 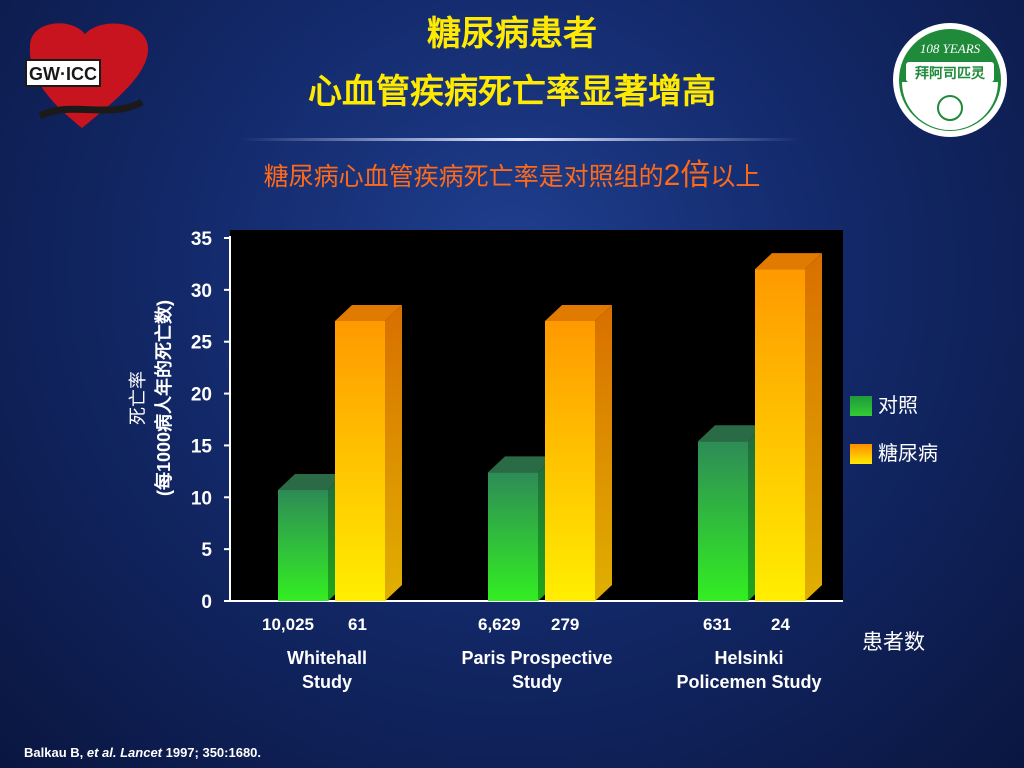 What do you see at coordinates (206, 602) in the screenshot?
I see `y-tick-label: 0` at bounding box center [206, 602].